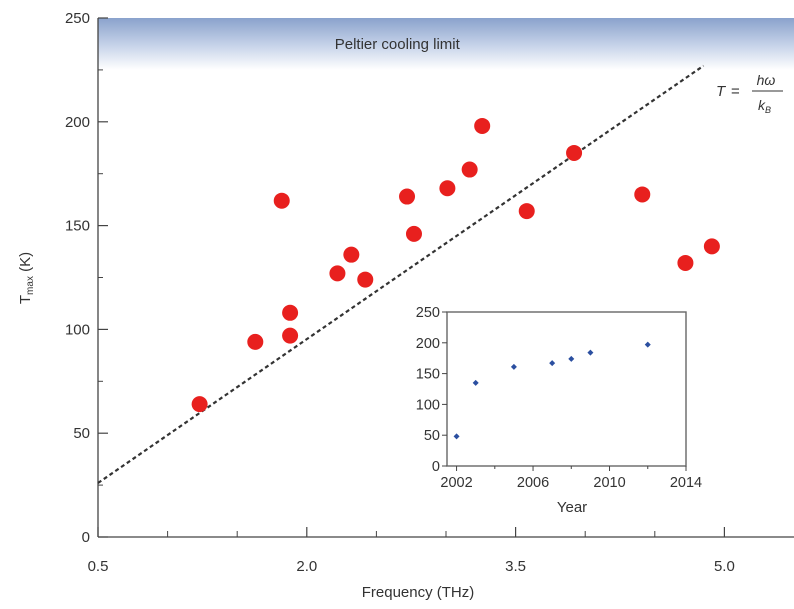 The image size is (794, 609). What do you see at coordinates (572, 507) in the screenshot?
I see `inset-x-axis-title: Year` at bounding box center [572, 507].